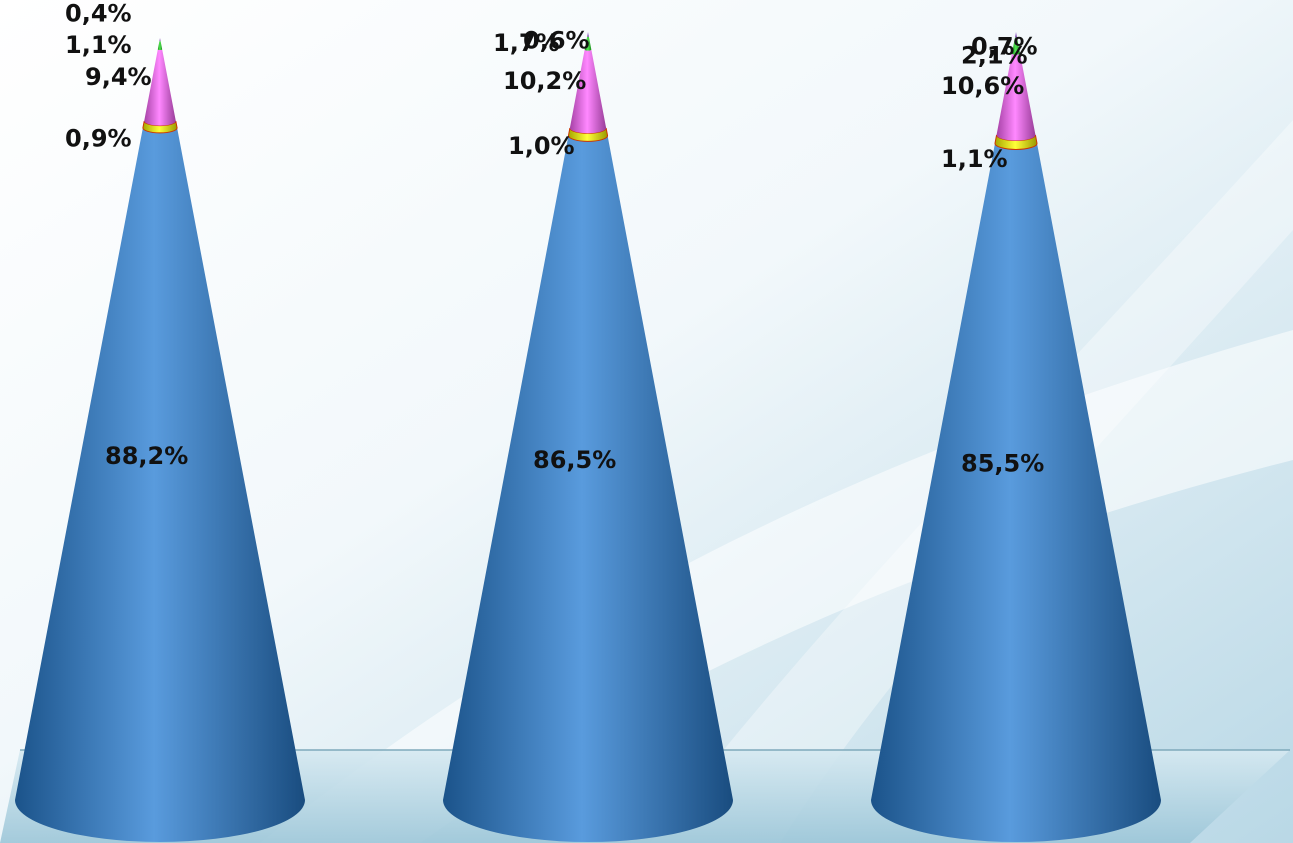  Describe the element at coordinates (574, 460) in the screenshot. I see `data-label-2-1: 86,5%` at that location.